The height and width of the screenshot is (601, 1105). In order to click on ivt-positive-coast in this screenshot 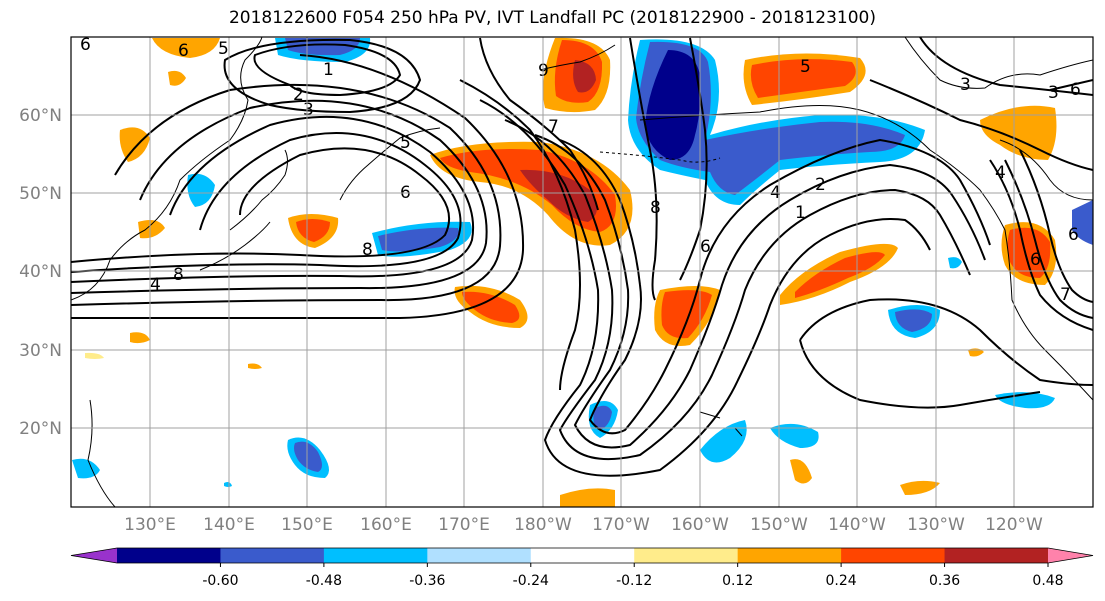, I will do `click(1029, 253)`.